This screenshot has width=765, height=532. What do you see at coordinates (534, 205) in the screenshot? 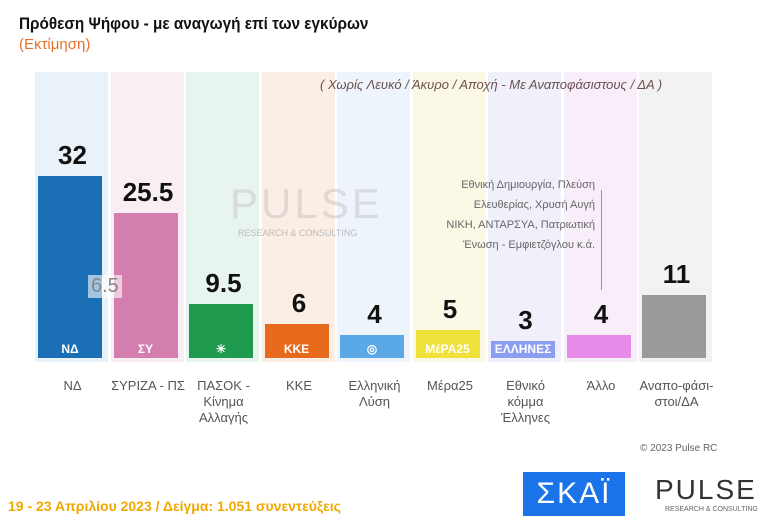
I see `other-note-line: Ελευθερίας, Χρυσή Αυγή` at bounding box center [534, 205].